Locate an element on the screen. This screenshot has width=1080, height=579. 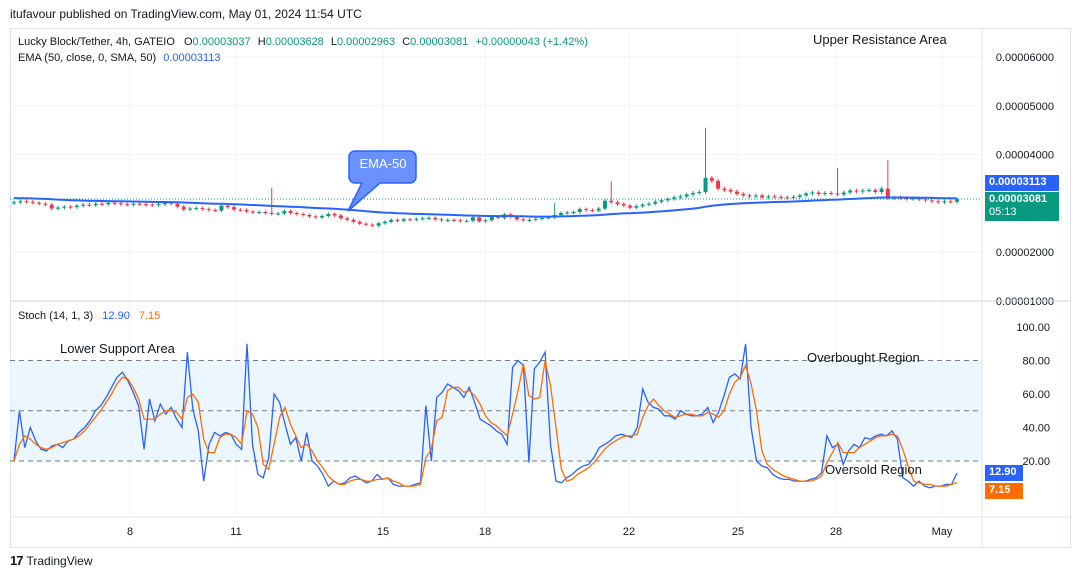
price-tick-label: 0.00005000 is located at coordinates (1025, 107).